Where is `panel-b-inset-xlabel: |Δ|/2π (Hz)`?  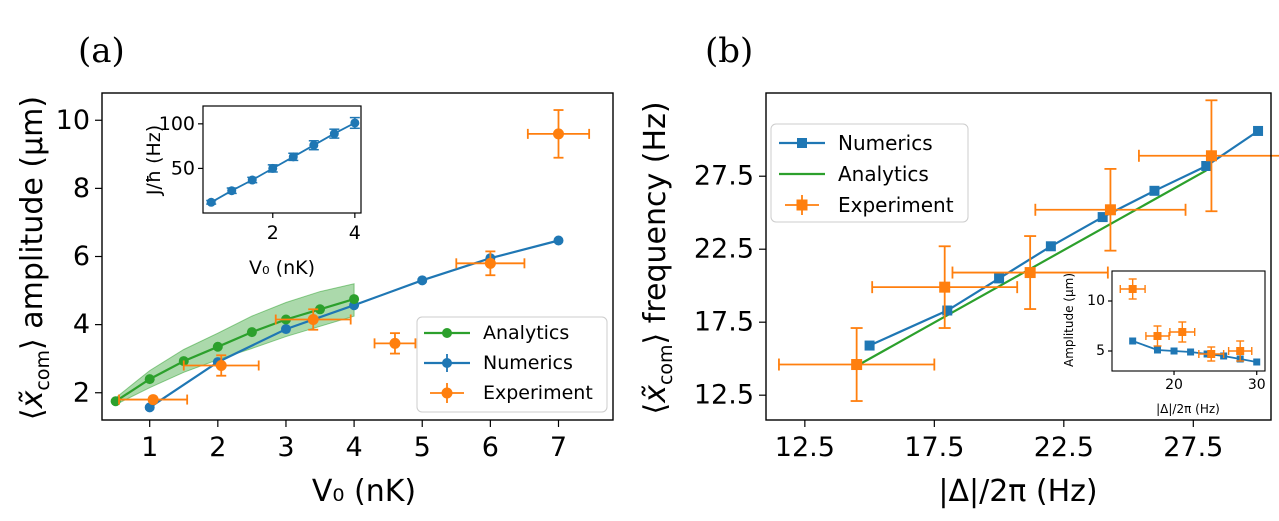 panel-b-inset-xlabel: |Δ|/2π (Hz) is located at coordinates (1188, 409).